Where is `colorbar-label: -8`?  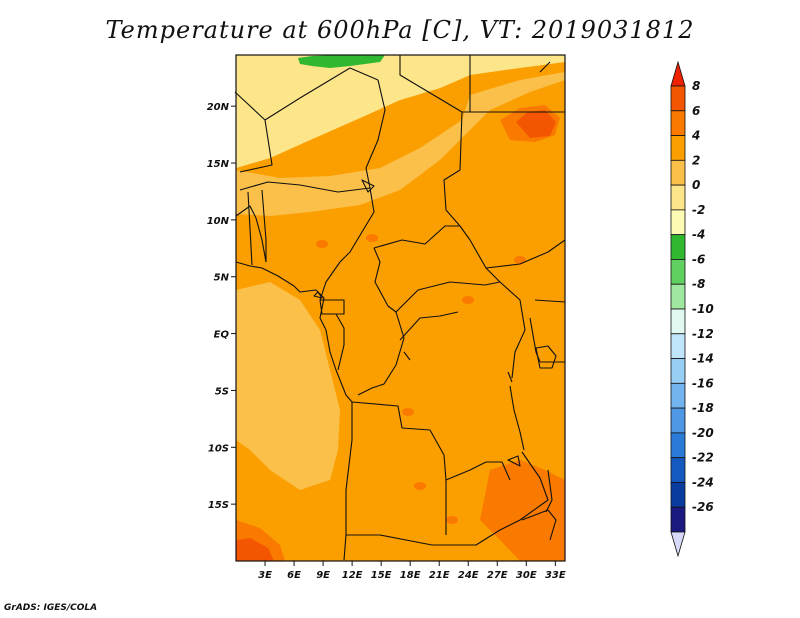 colorbar-label: -8 is located at coordinates (698, 284).